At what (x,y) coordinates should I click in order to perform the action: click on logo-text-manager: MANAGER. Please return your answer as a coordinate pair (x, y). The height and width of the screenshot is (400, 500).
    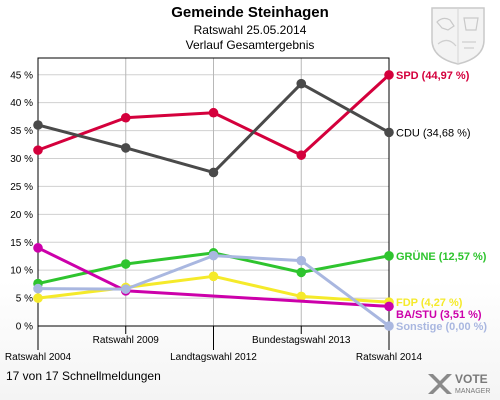
    Looking at the image, I should click on (472, 391).